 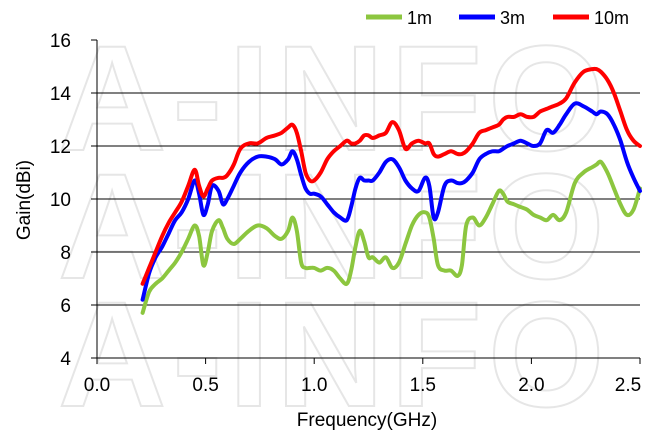 I want to click on y-tick-label-4: 12, so click(x=60, y=147).